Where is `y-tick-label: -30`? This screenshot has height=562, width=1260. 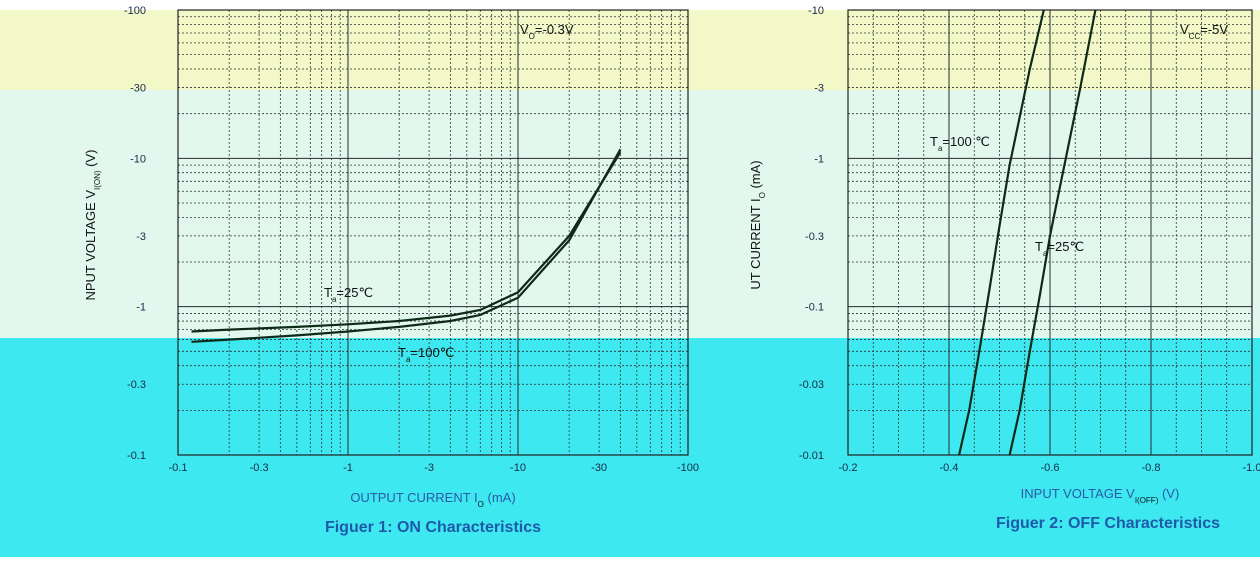 y-tick-label: -30 is located at coordinates (138, 89).